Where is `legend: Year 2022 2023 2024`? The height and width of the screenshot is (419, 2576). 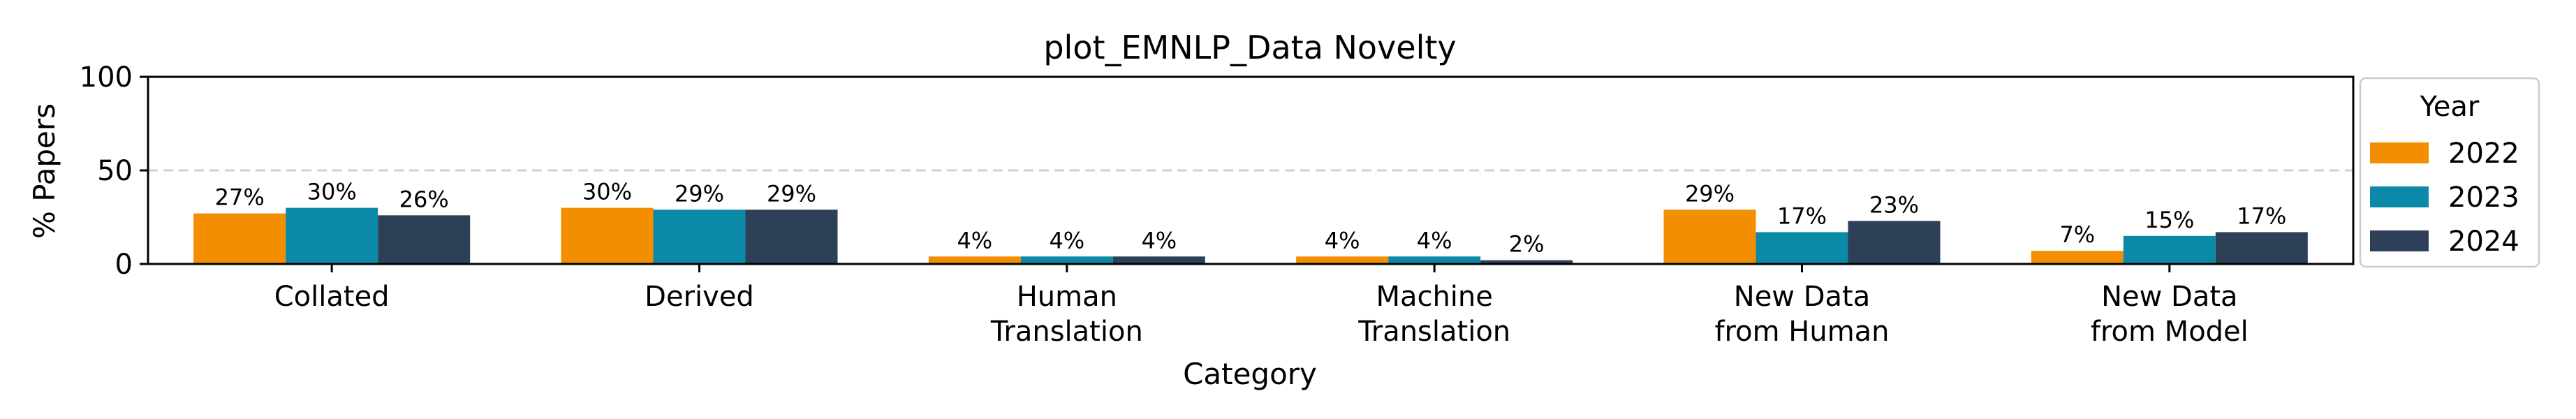
legend: Year 2022 2023 2024 is located at coordinates (2449, 172).